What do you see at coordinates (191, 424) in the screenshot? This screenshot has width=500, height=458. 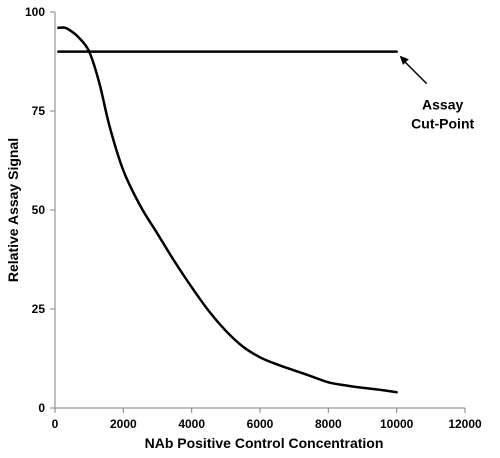 I see `x-tick-label: 4000` at bounding box center [191, 424].